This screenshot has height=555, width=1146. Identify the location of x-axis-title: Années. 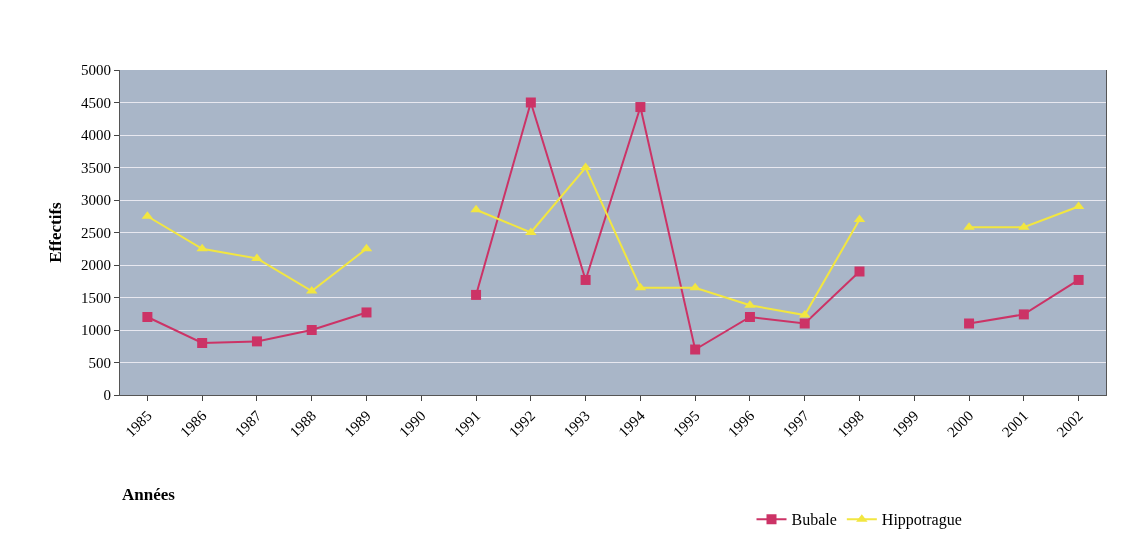
(149, 494).